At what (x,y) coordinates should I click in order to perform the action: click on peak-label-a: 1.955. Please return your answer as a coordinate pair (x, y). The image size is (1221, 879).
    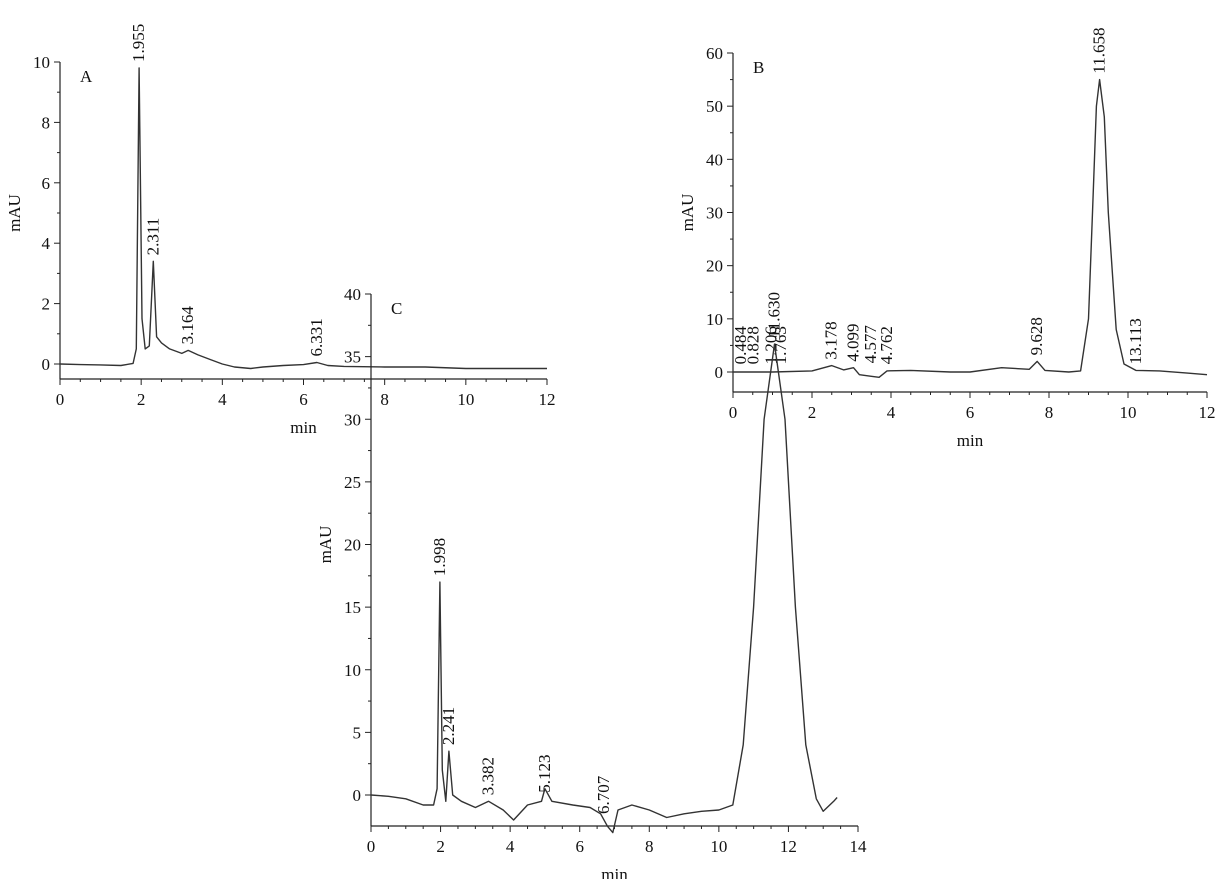
    Looking at the image, I should click on (138, 43).